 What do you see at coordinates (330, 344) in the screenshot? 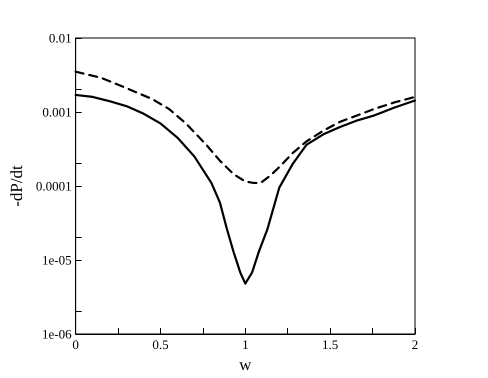
I see `x-tick-label: 1.5` at bounding box center [330, 344].